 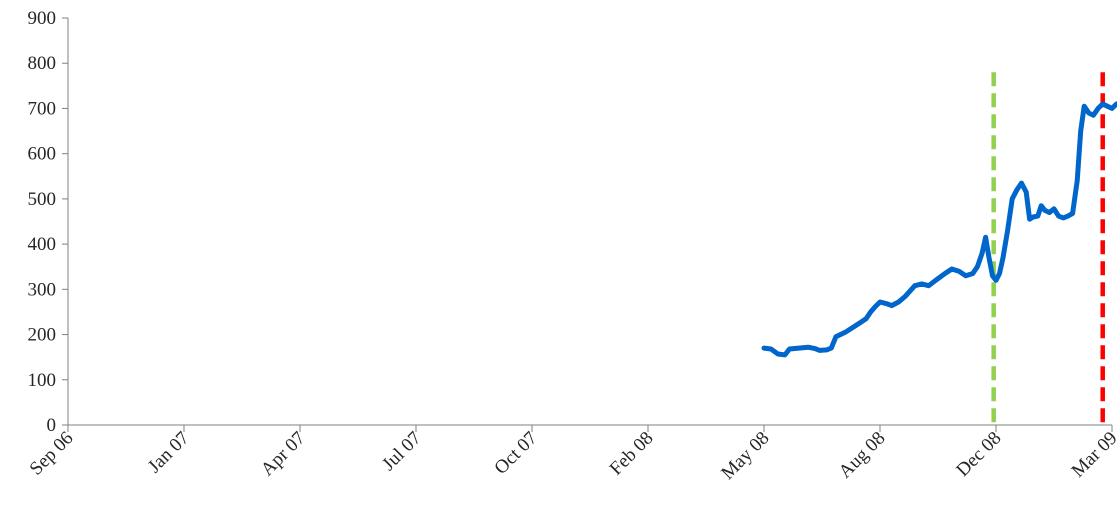 I want to click on x-tick-label: Jul 07, so click(x=401, y=451).